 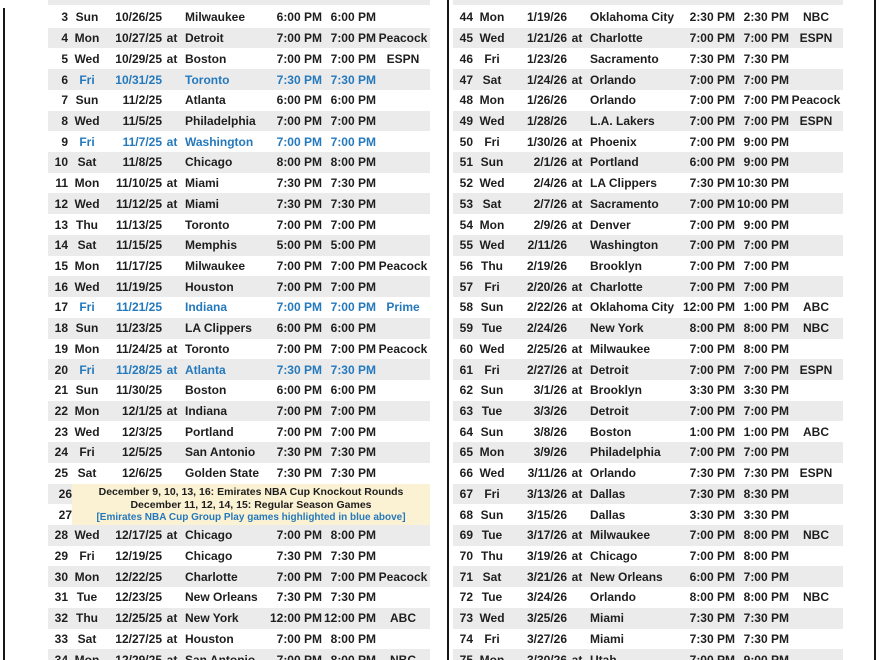 I want to click on opponent-name: Toronto, so click(x=207, y=348).